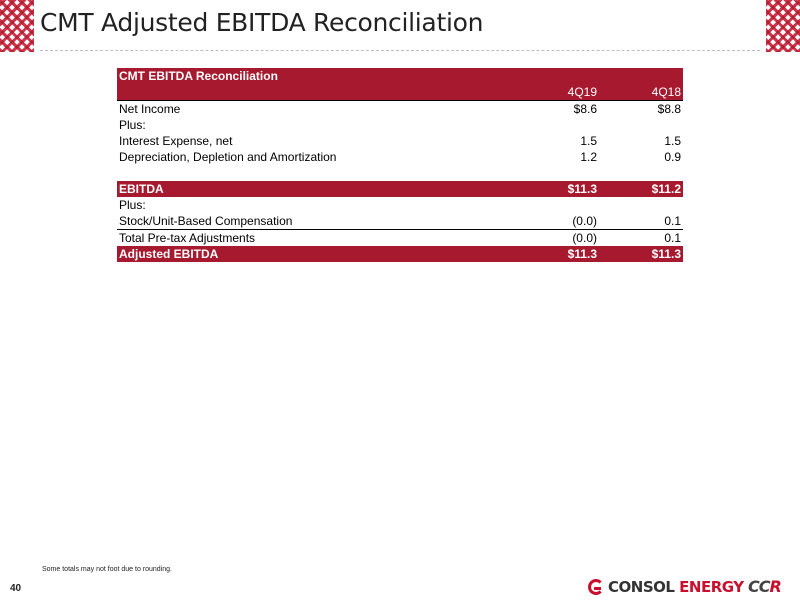 This screenshot has width=800, height=600. What do you see at coordinates (775, 586) in the screenshot?
I see `ccr-logo-r: R` at bounding box center [775, 586].